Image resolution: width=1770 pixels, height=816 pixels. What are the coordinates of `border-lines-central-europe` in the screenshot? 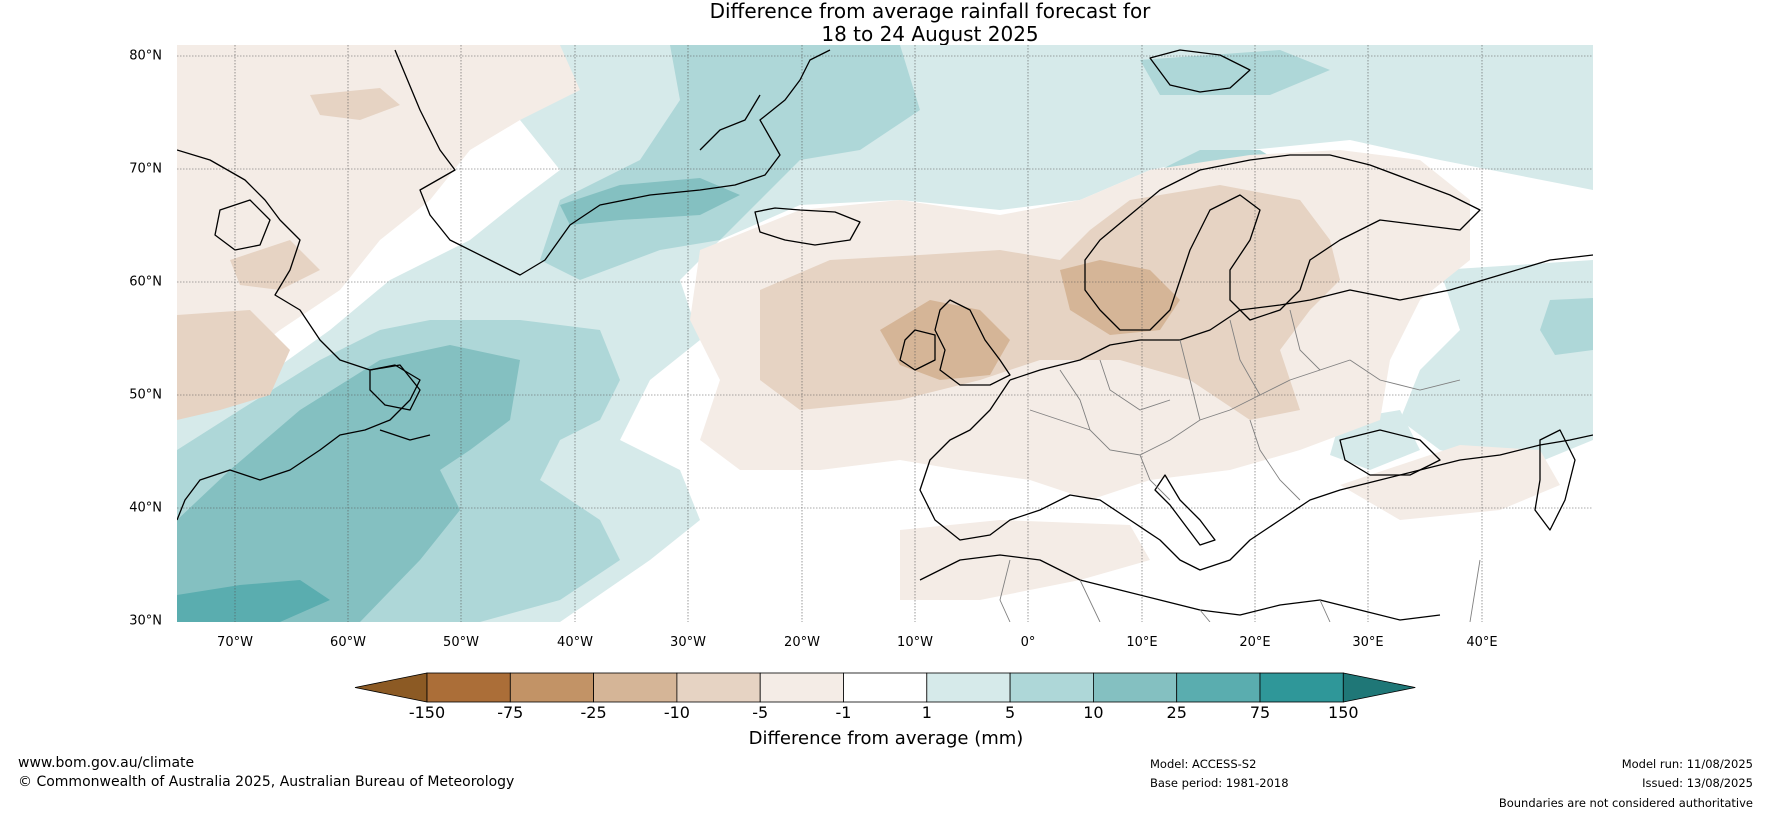 It's located at (1245, 405).